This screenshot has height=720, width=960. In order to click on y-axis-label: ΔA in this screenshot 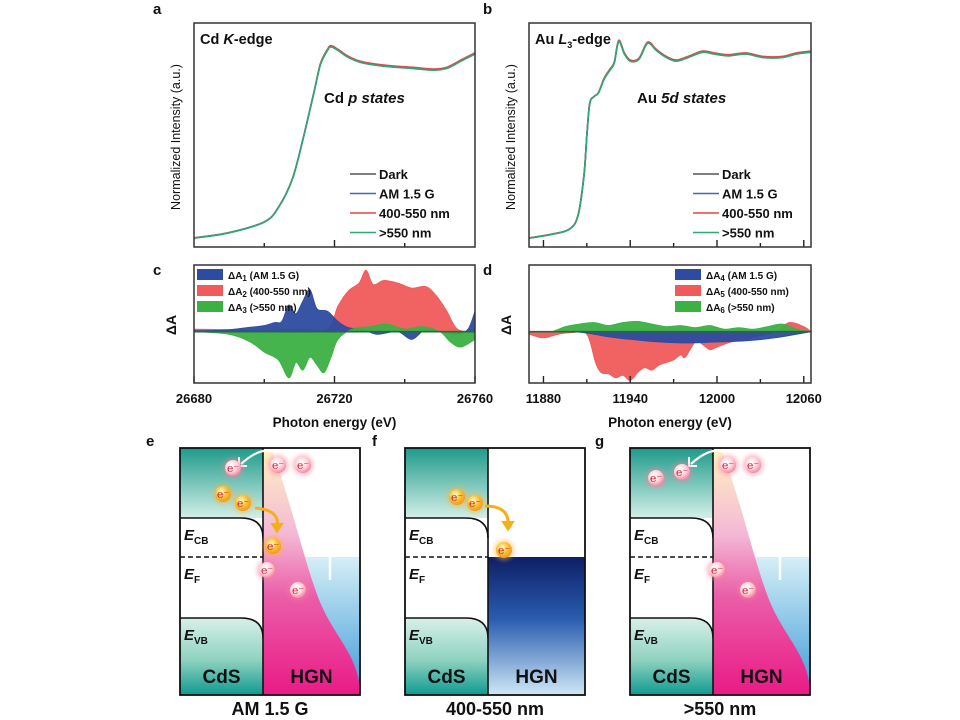, I will do `click(506, 325)`.